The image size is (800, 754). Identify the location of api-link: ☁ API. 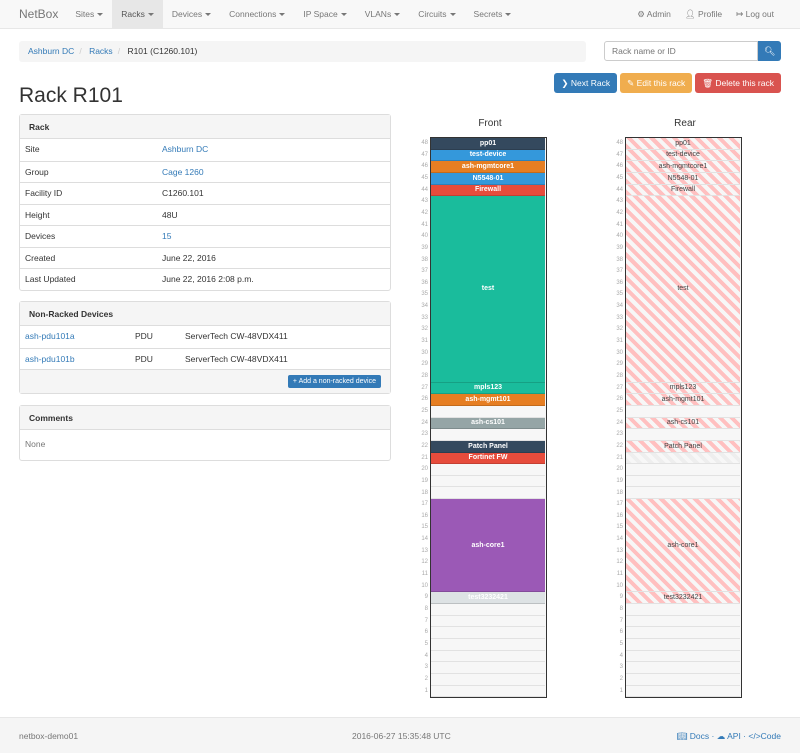
(728, 736).